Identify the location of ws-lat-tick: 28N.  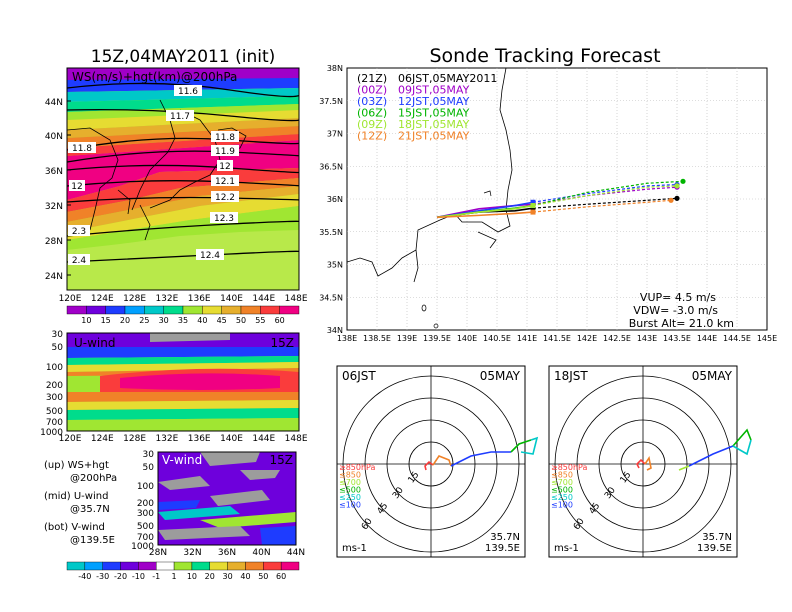
(54, 242).